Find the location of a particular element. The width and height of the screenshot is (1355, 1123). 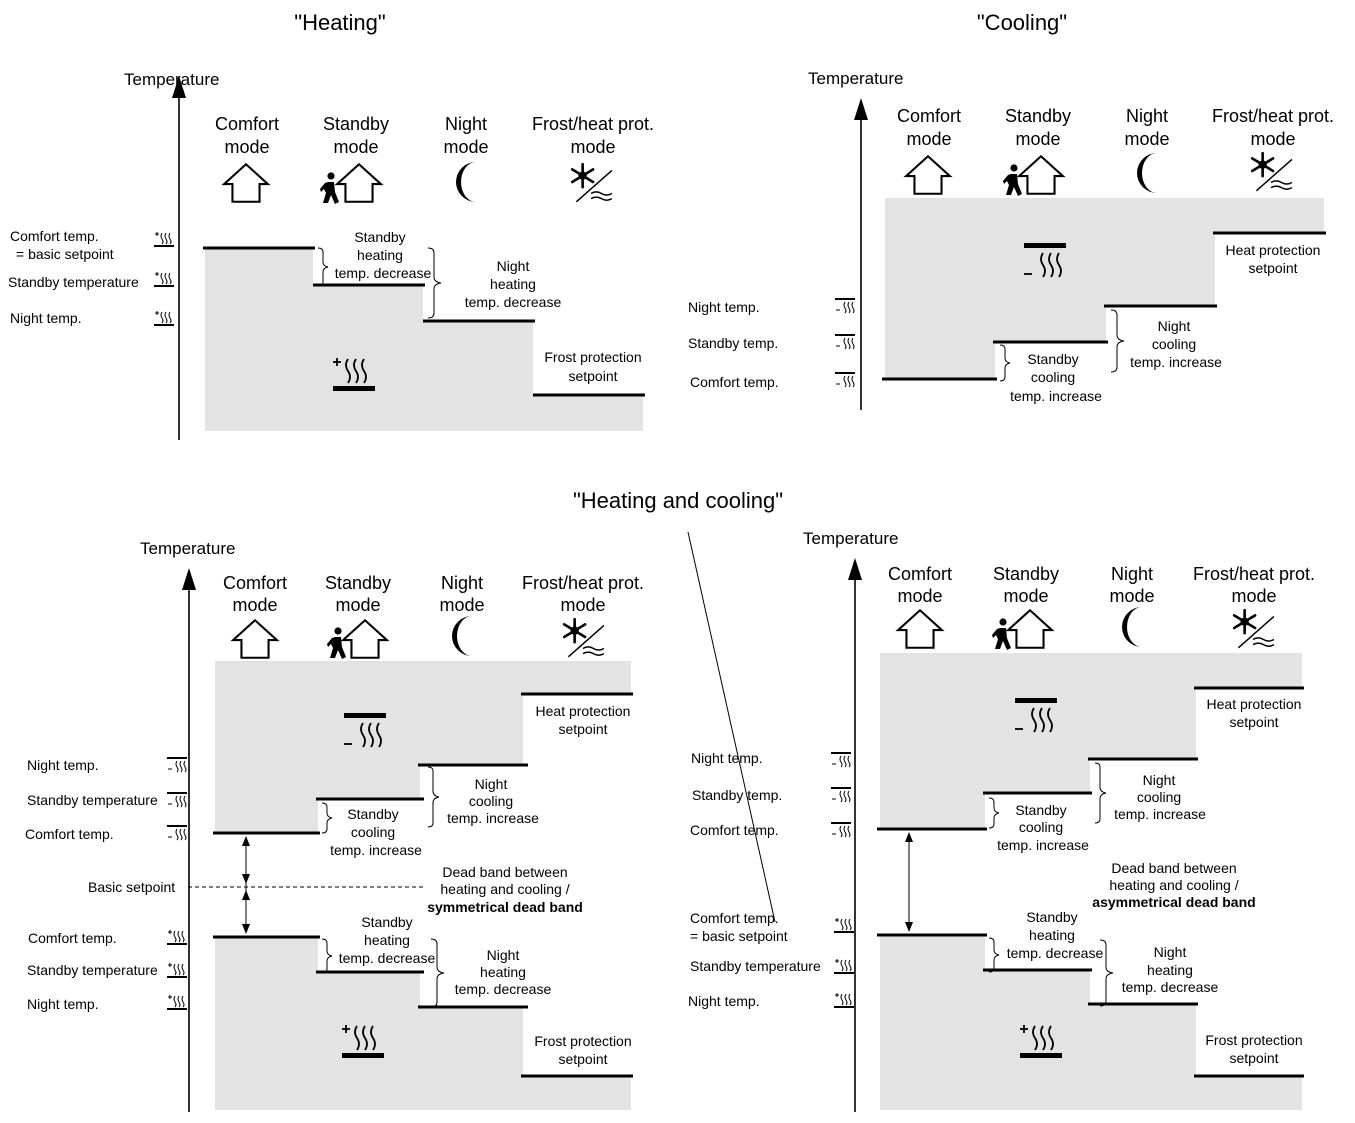

heating-standby-temp-label: Standby temperature is located at coordinates (73, 282).